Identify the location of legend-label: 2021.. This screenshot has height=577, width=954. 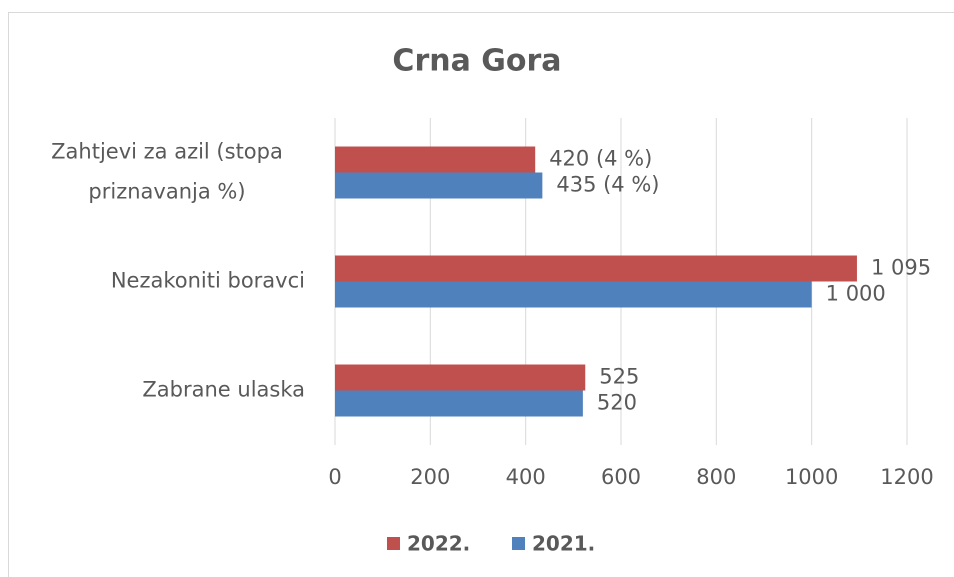
(563, 544).